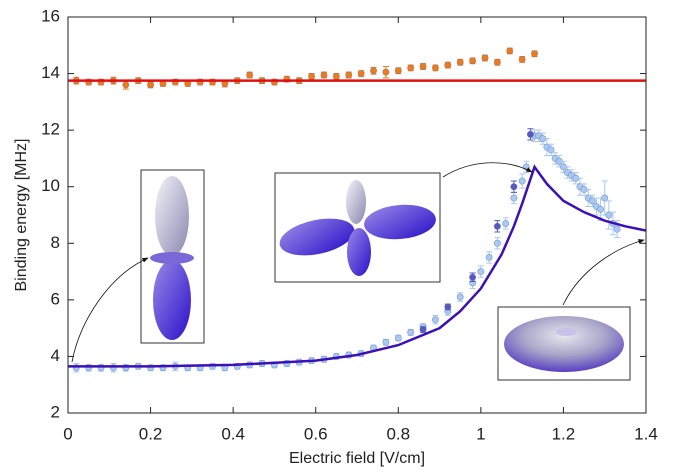 The height and width of the screenshot is (472, 680). What do you see at coordinates (50, 15) in the screenshot?
I see `y-tick-label: 16` at bounding box center [50, 15].